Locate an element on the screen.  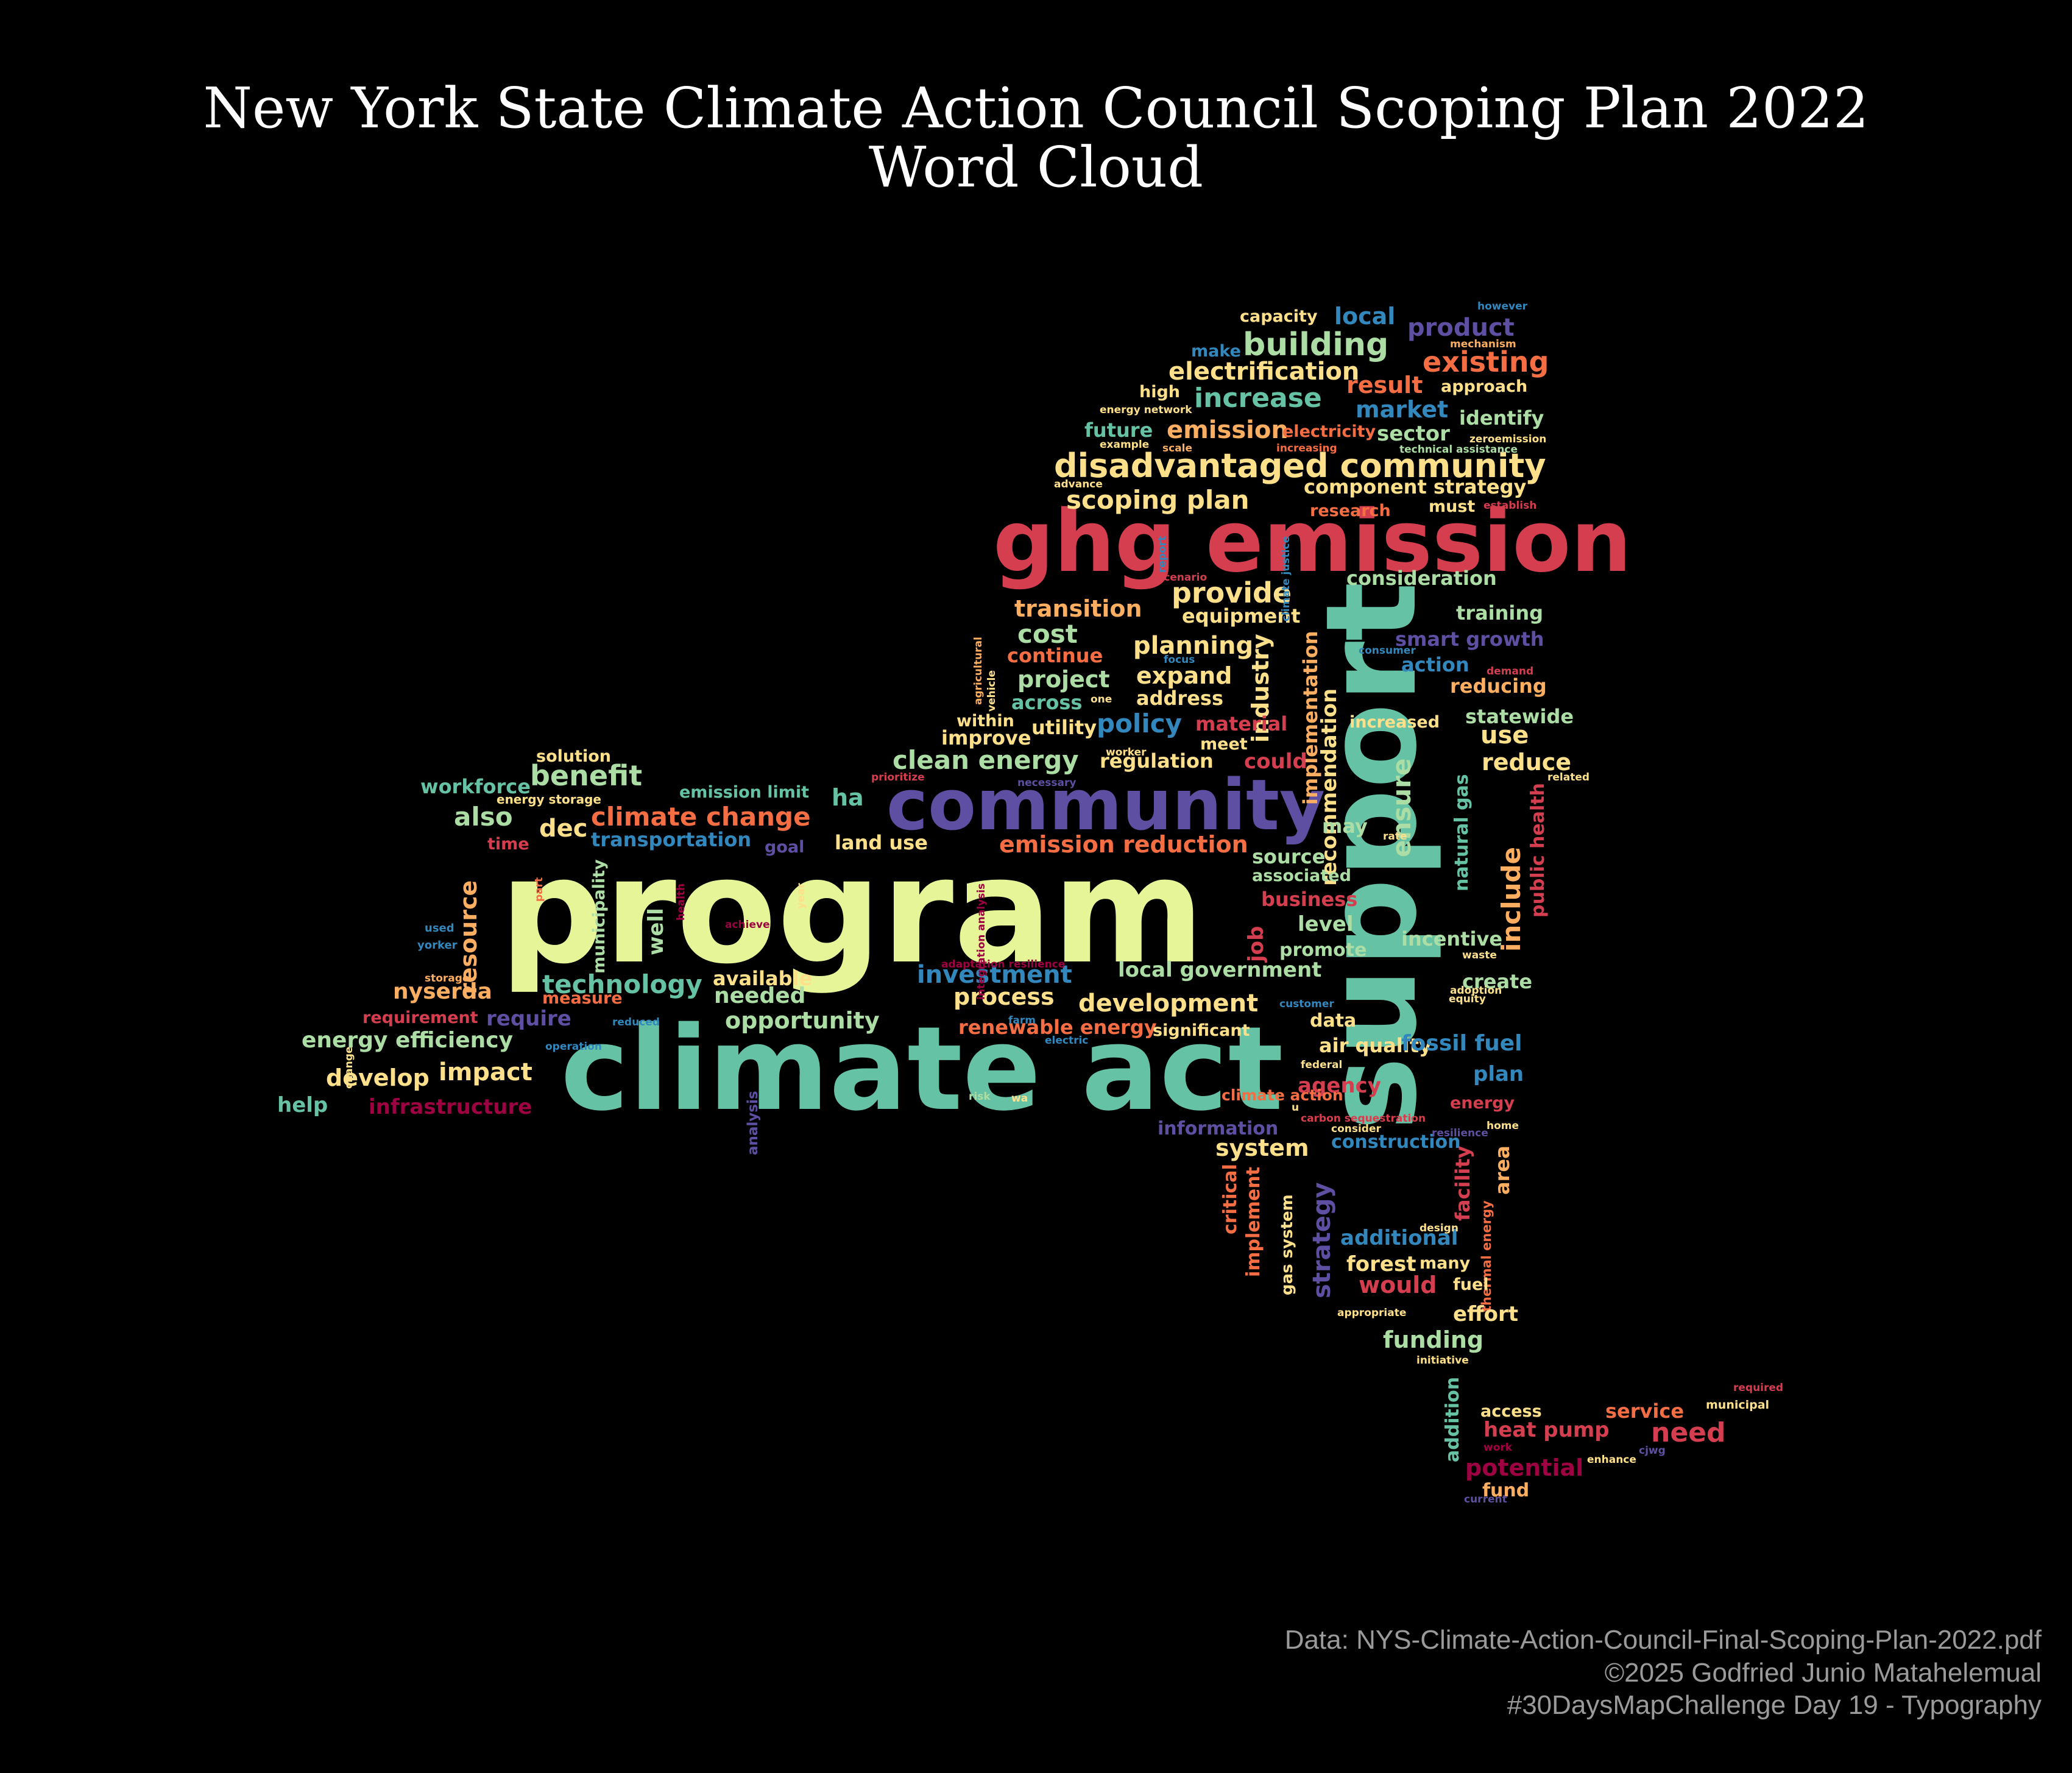
word-nyserda: nyserda is located at coordinates (442, 991).